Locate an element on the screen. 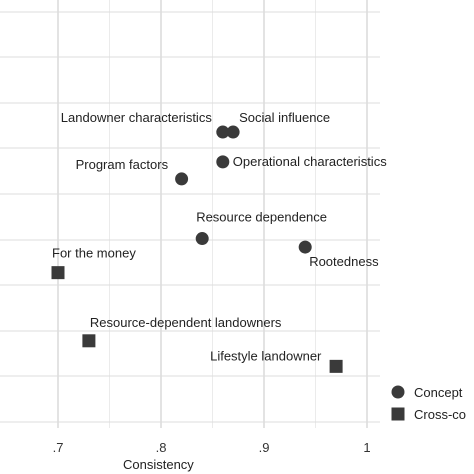  point-label: Lifestyle landowner is located at coordinates (266, 355).